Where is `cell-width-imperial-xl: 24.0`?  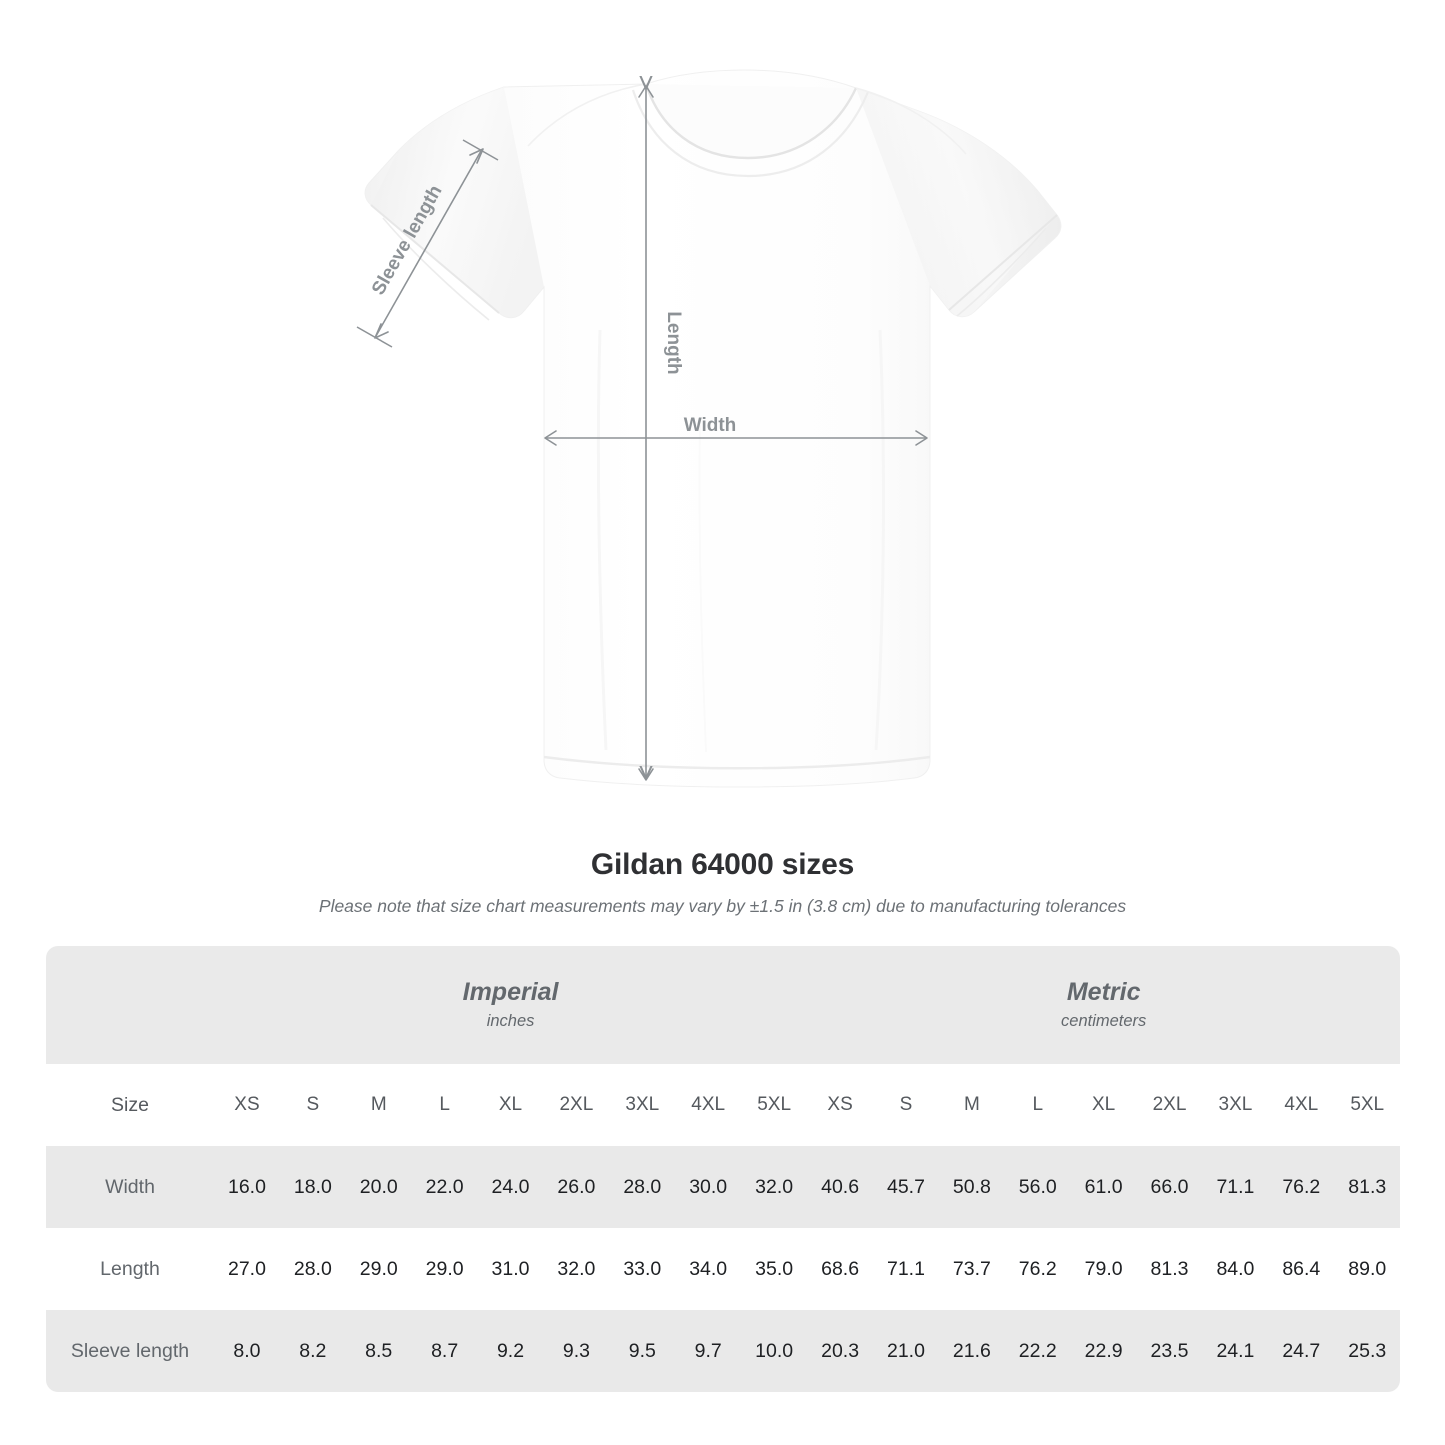 cell-width-imperial-xl: 24.0 is located at coordinates (510, 1187).